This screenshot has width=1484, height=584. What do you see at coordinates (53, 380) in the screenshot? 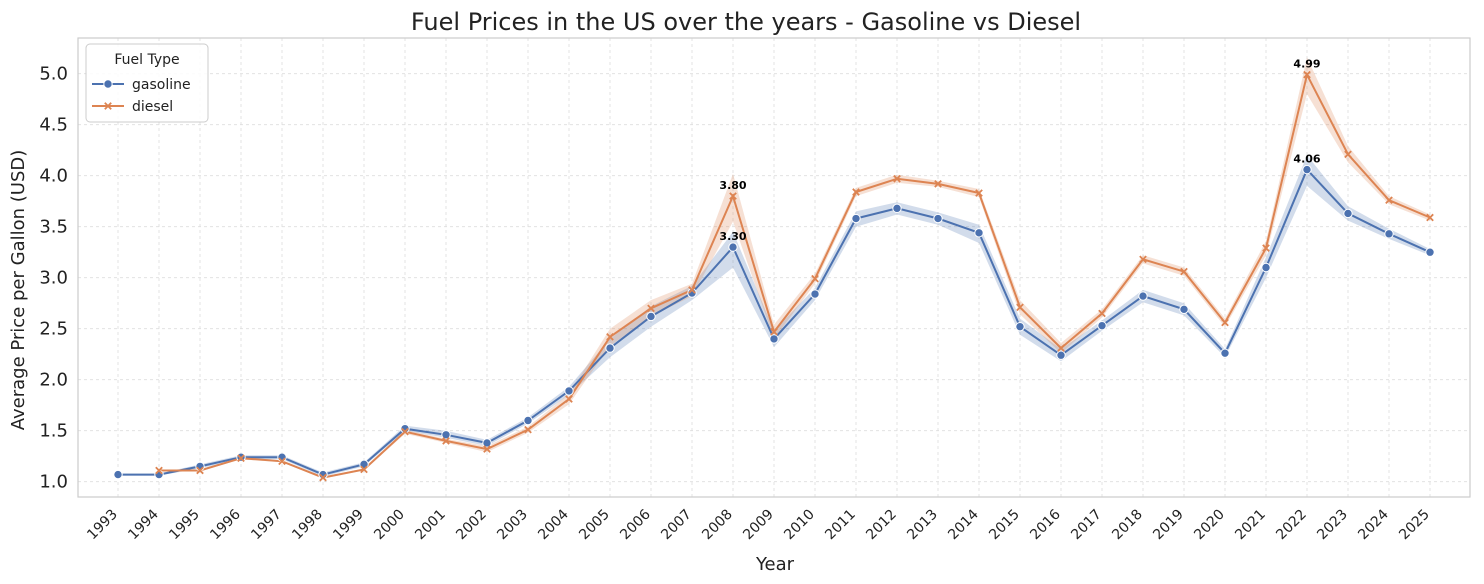
I see `y-tick-label: 2.0` at bounding box center [53, 380].